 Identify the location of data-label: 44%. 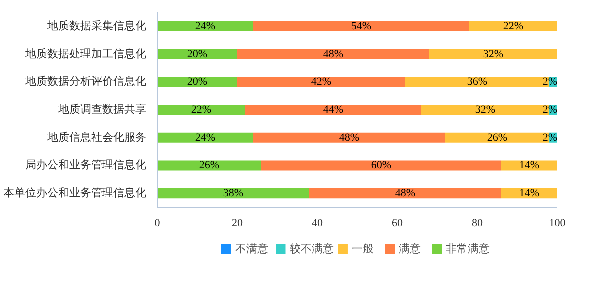
(333, 110).